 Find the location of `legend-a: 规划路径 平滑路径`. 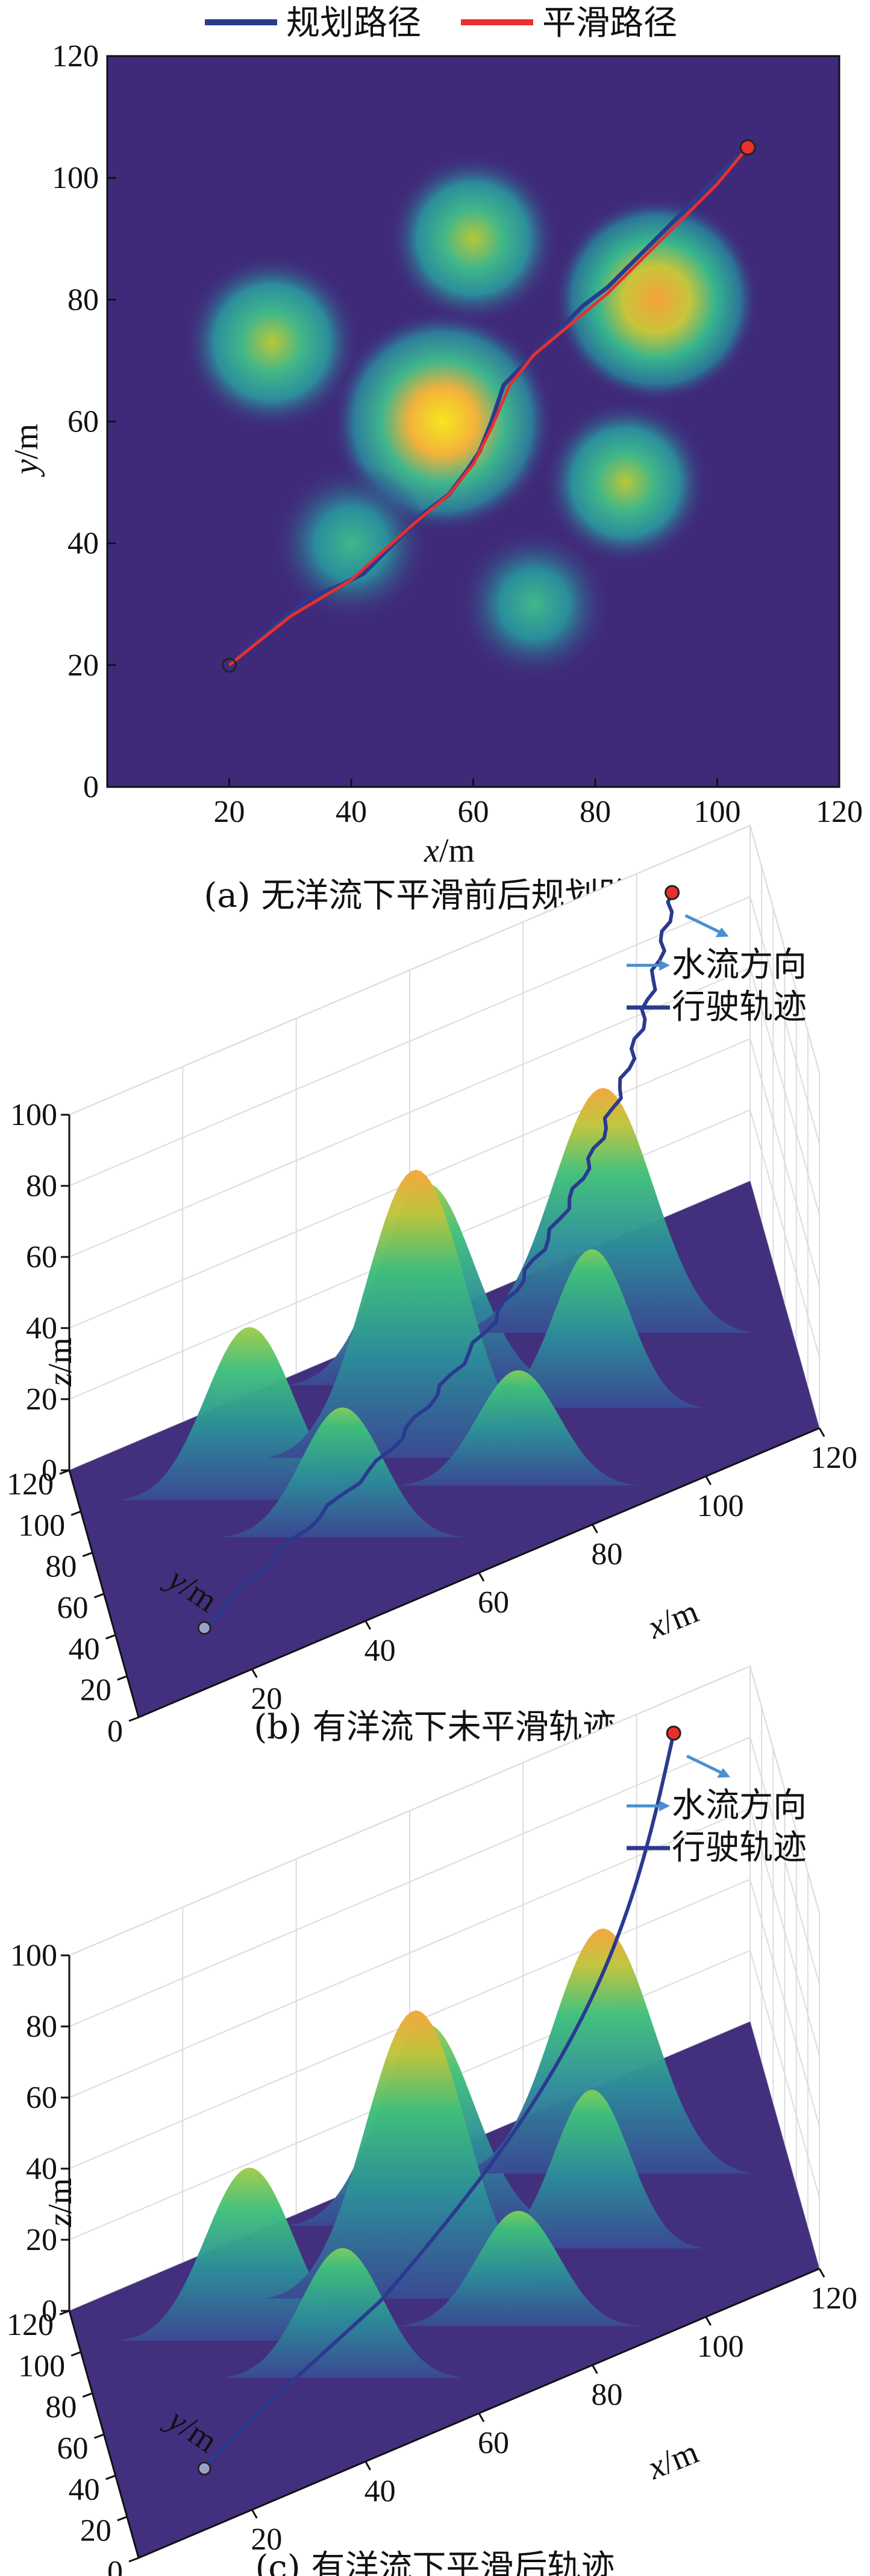

legend-a: 规划路径 平滑路径 is located at coordinates (441, 23).